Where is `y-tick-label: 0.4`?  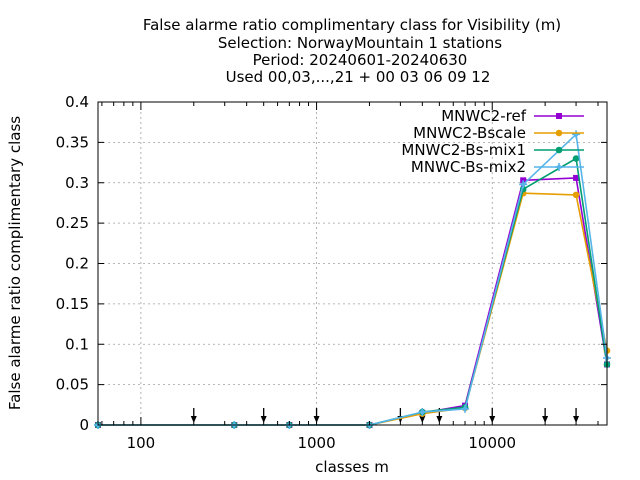 y-tick-label: 0.4 is located at coordinates (77, 102).